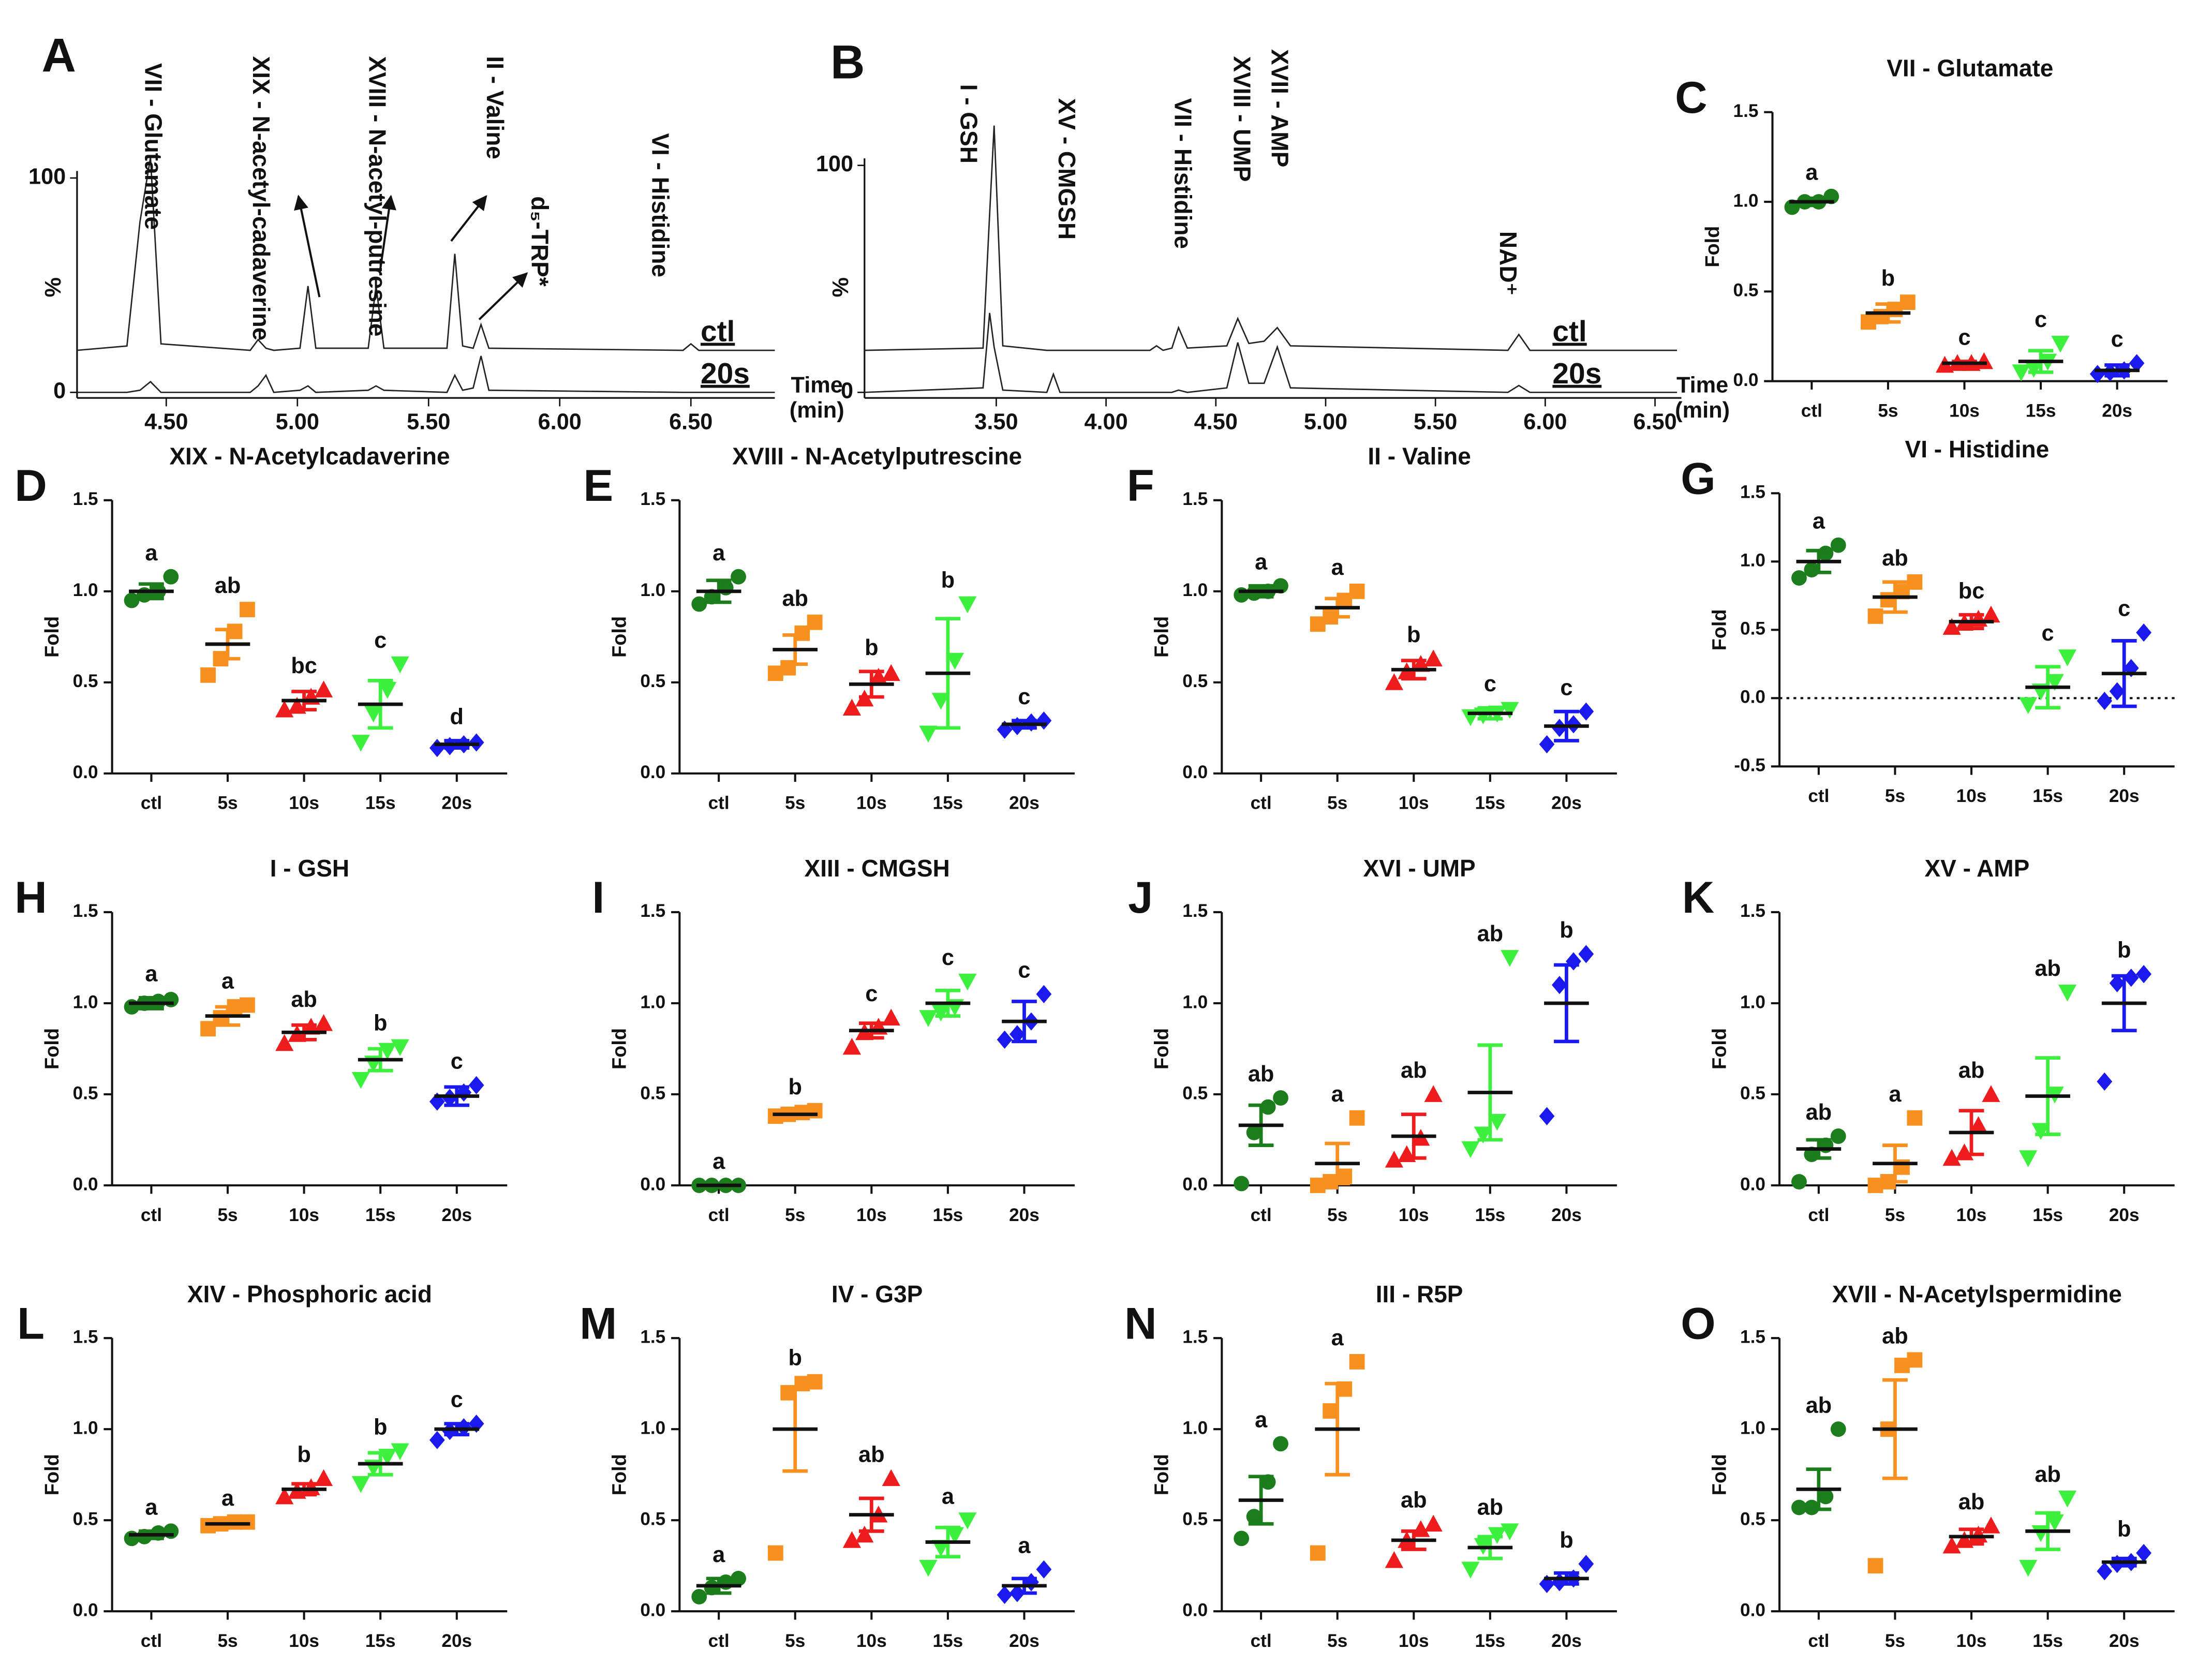  I want to click on peak-annotation: XVII - AMP, so click(1280, 108).